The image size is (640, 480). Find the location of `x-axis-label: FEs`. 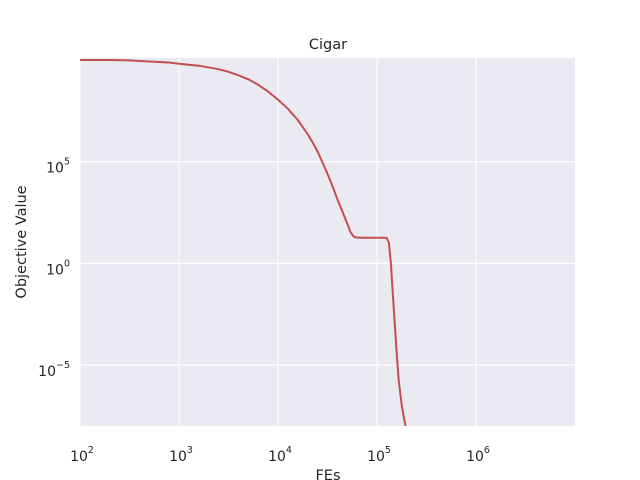

x-axis-label: FEs is located at coordinates (327, 474).